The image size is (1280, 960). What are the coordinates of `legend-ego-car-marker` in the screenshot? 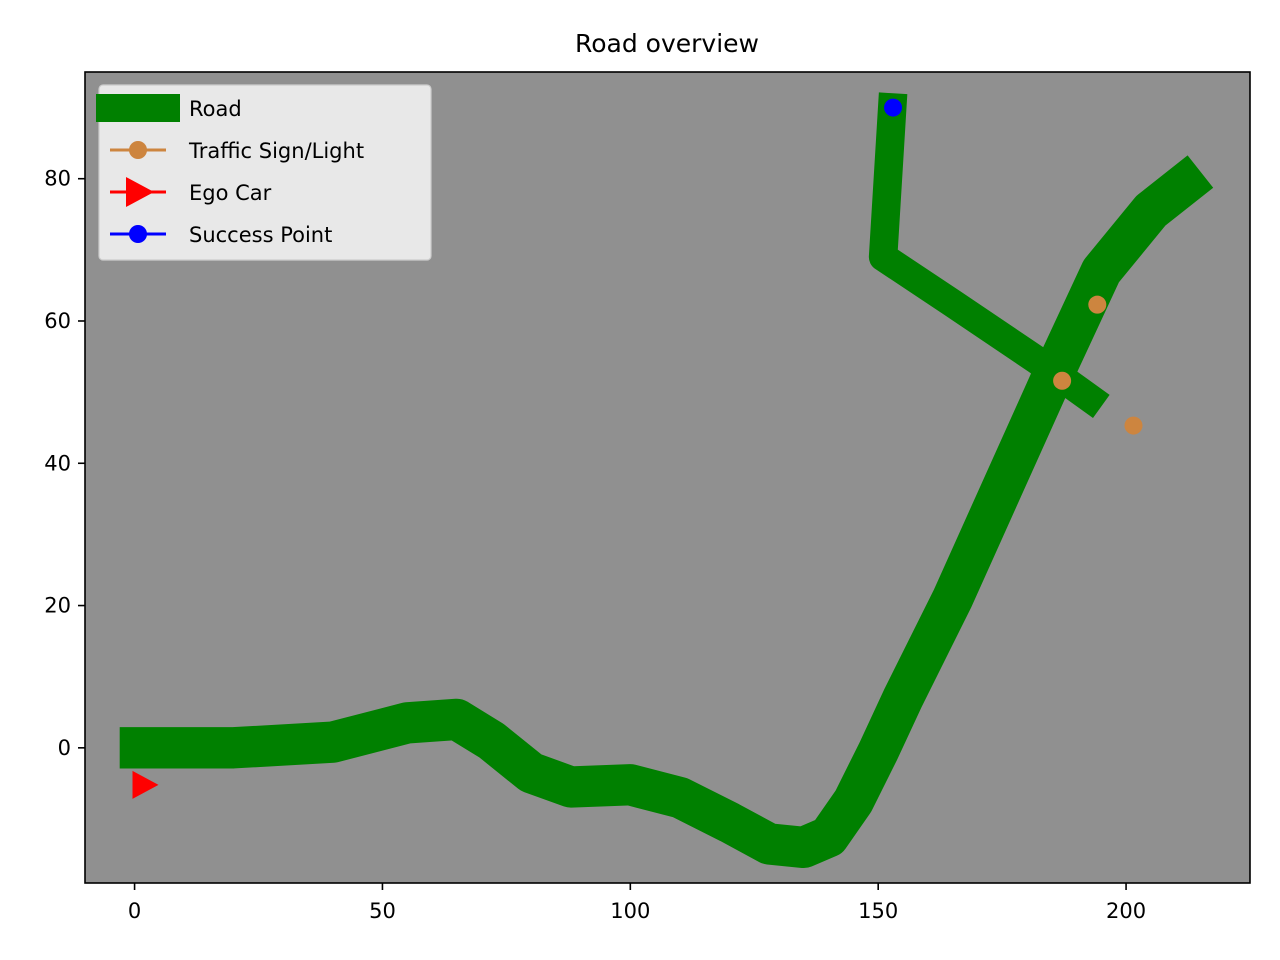 It's located at (140, 192).